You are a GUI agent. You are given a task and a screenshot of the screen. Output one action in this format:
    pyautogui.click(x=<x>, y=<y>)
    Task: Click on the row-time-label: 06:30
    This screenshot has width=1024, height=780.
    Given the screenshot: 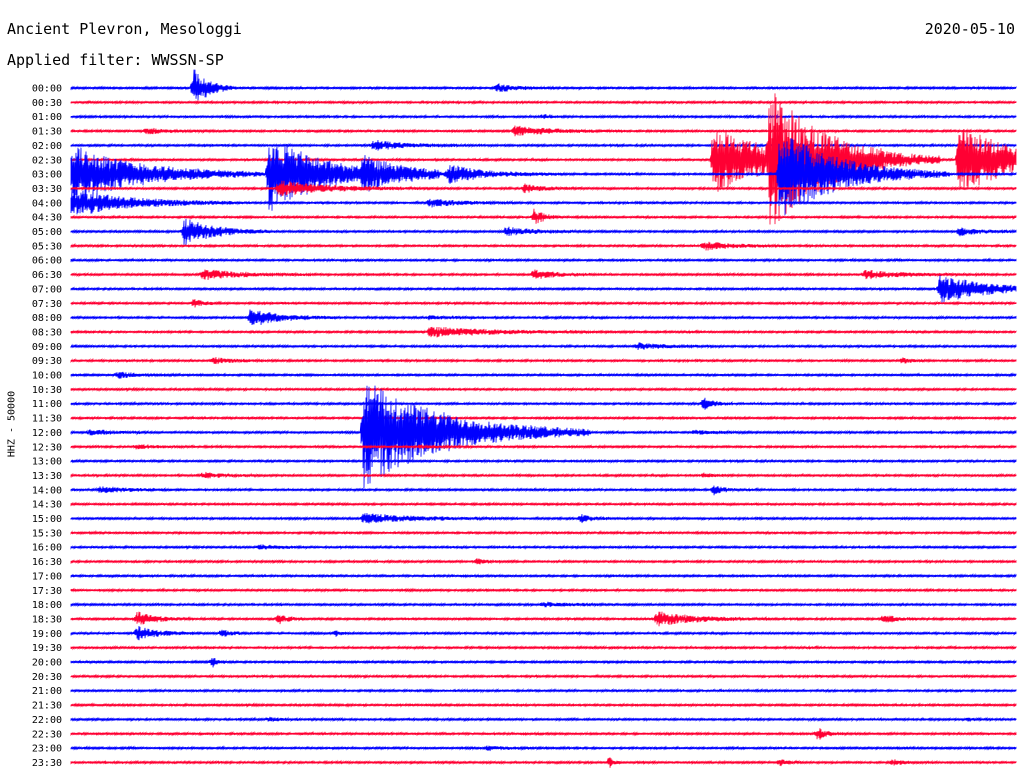 What is the action you would take?
    pyautogui.click(x=47, y=275)
    